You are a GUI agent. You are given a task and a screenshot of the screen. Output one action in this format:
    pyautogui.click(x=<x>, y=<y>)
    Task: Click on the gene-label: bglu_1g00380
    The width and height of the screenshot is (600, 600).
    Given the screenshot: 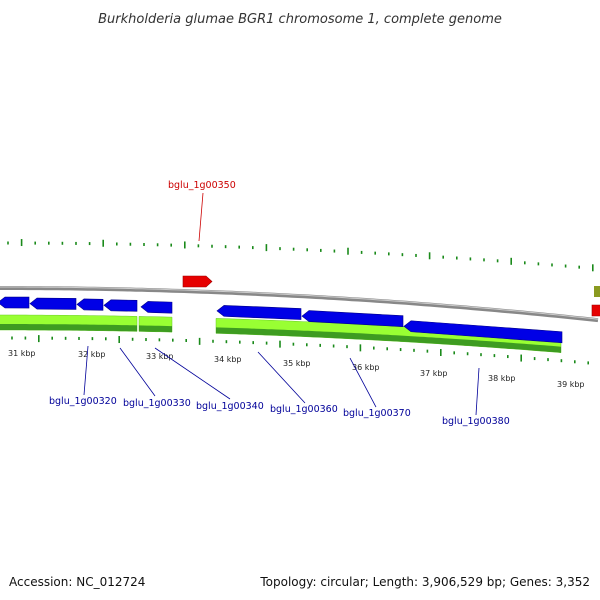 What is the action you would take?
    pyautogui.click(x=476, y=421)
    